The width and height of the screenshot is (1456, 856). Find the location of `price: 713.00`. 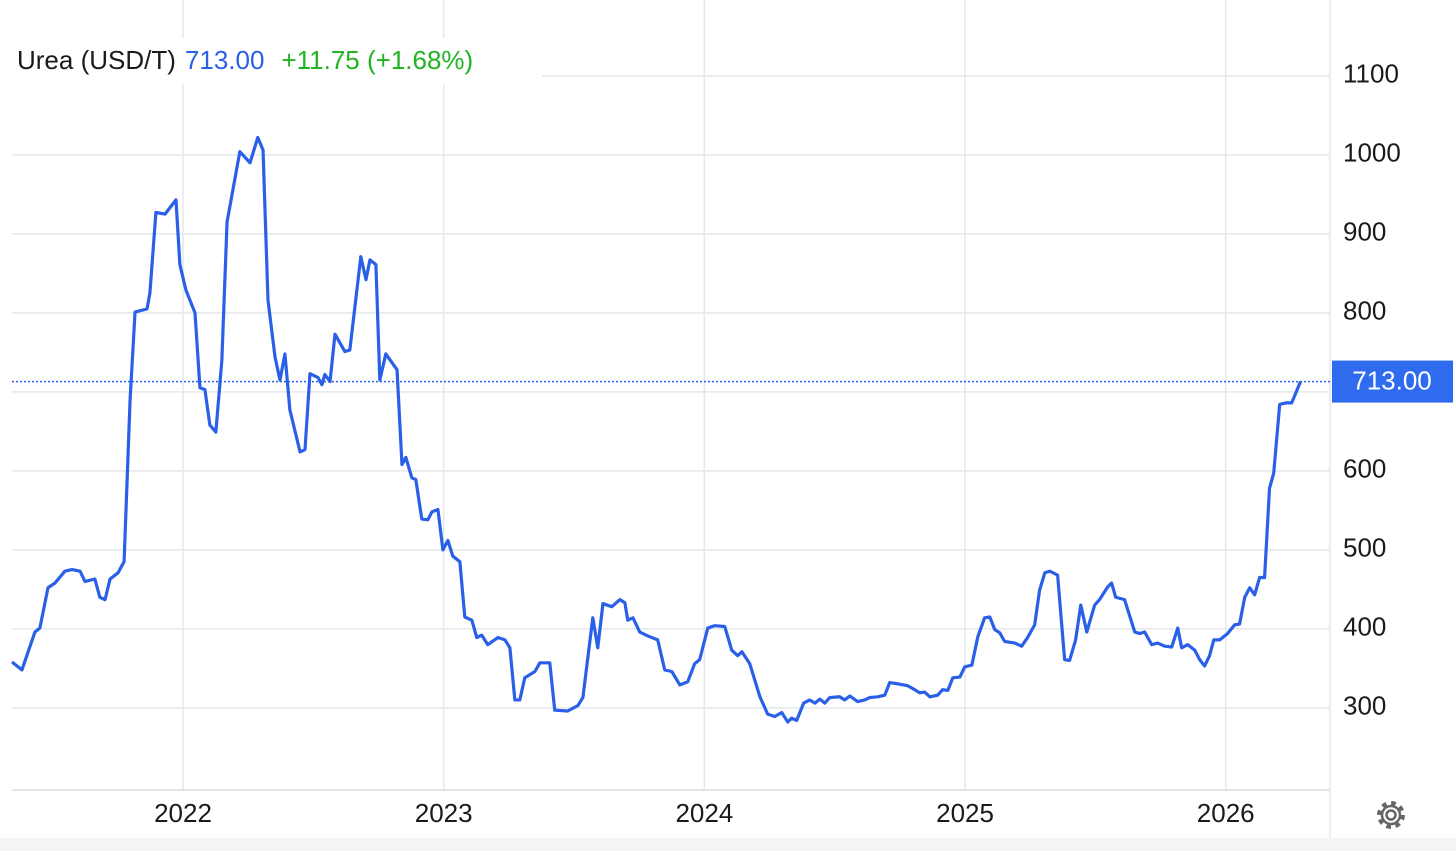

price: 713.00 is located at coordinates (225, 60).